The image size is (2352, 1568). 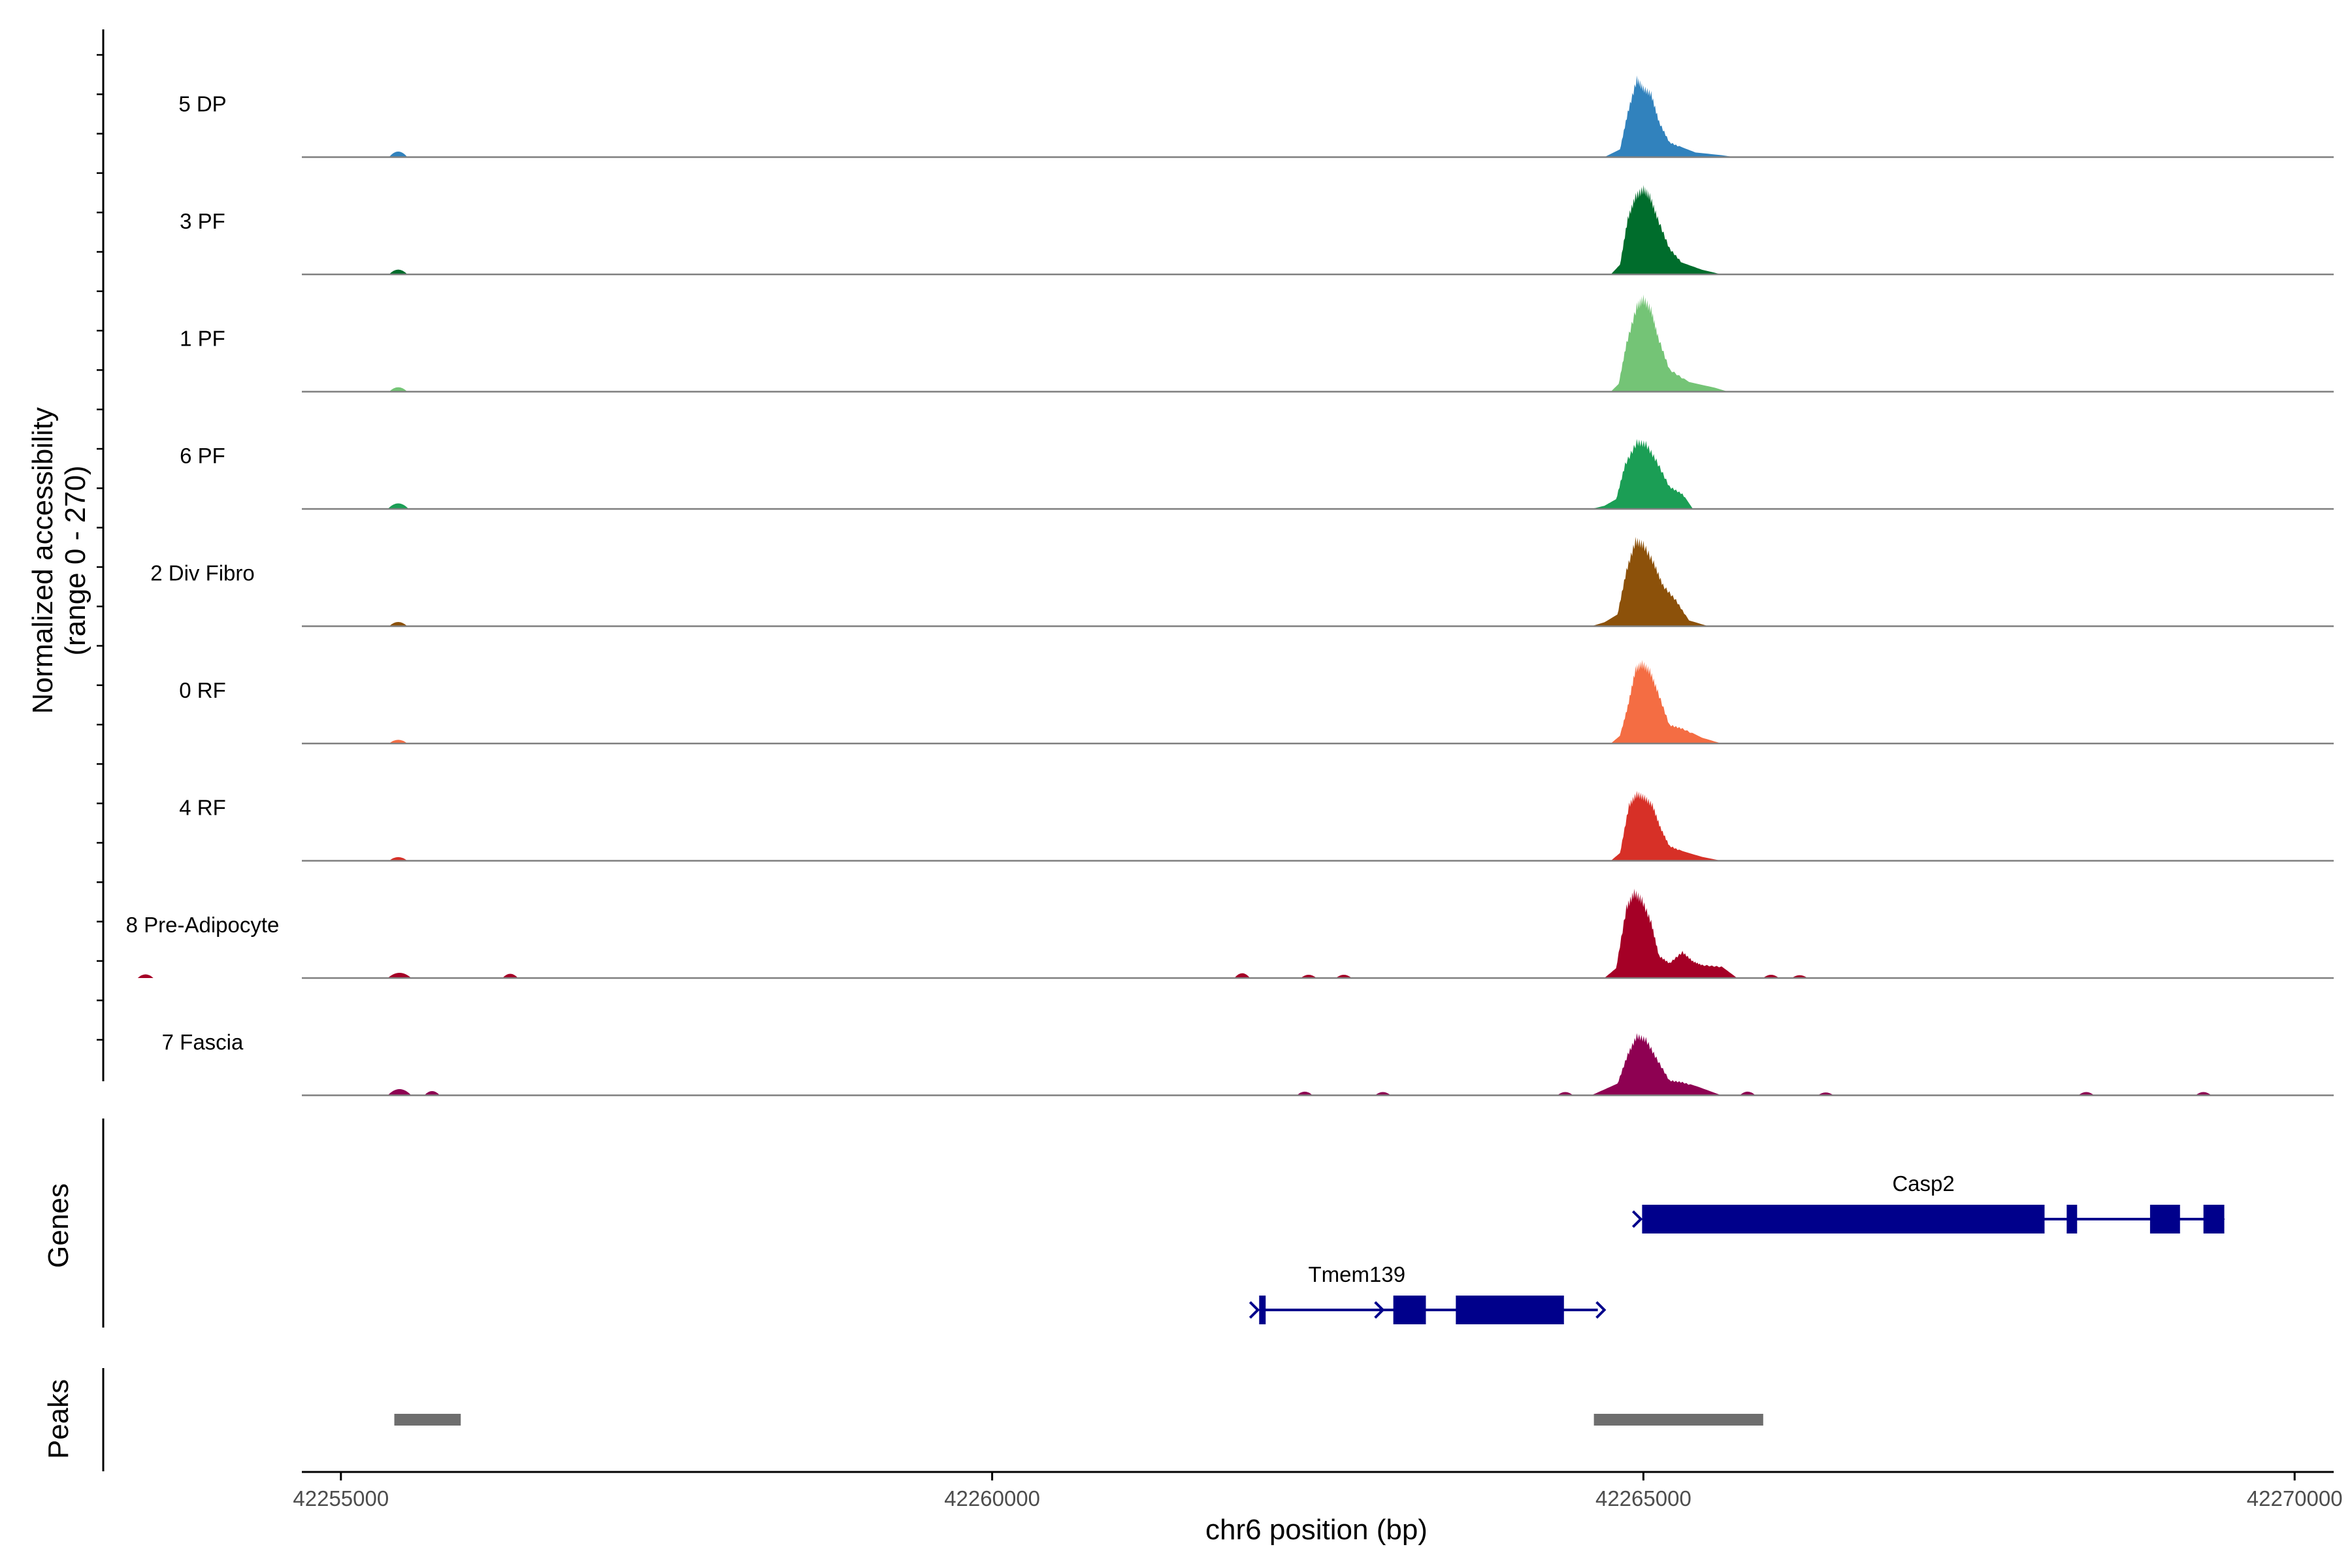 What do you see at coordinates (341, 1498) in the screenshot?
I see `x-tick-label: 42255000` at bounding box center [341, 1498].